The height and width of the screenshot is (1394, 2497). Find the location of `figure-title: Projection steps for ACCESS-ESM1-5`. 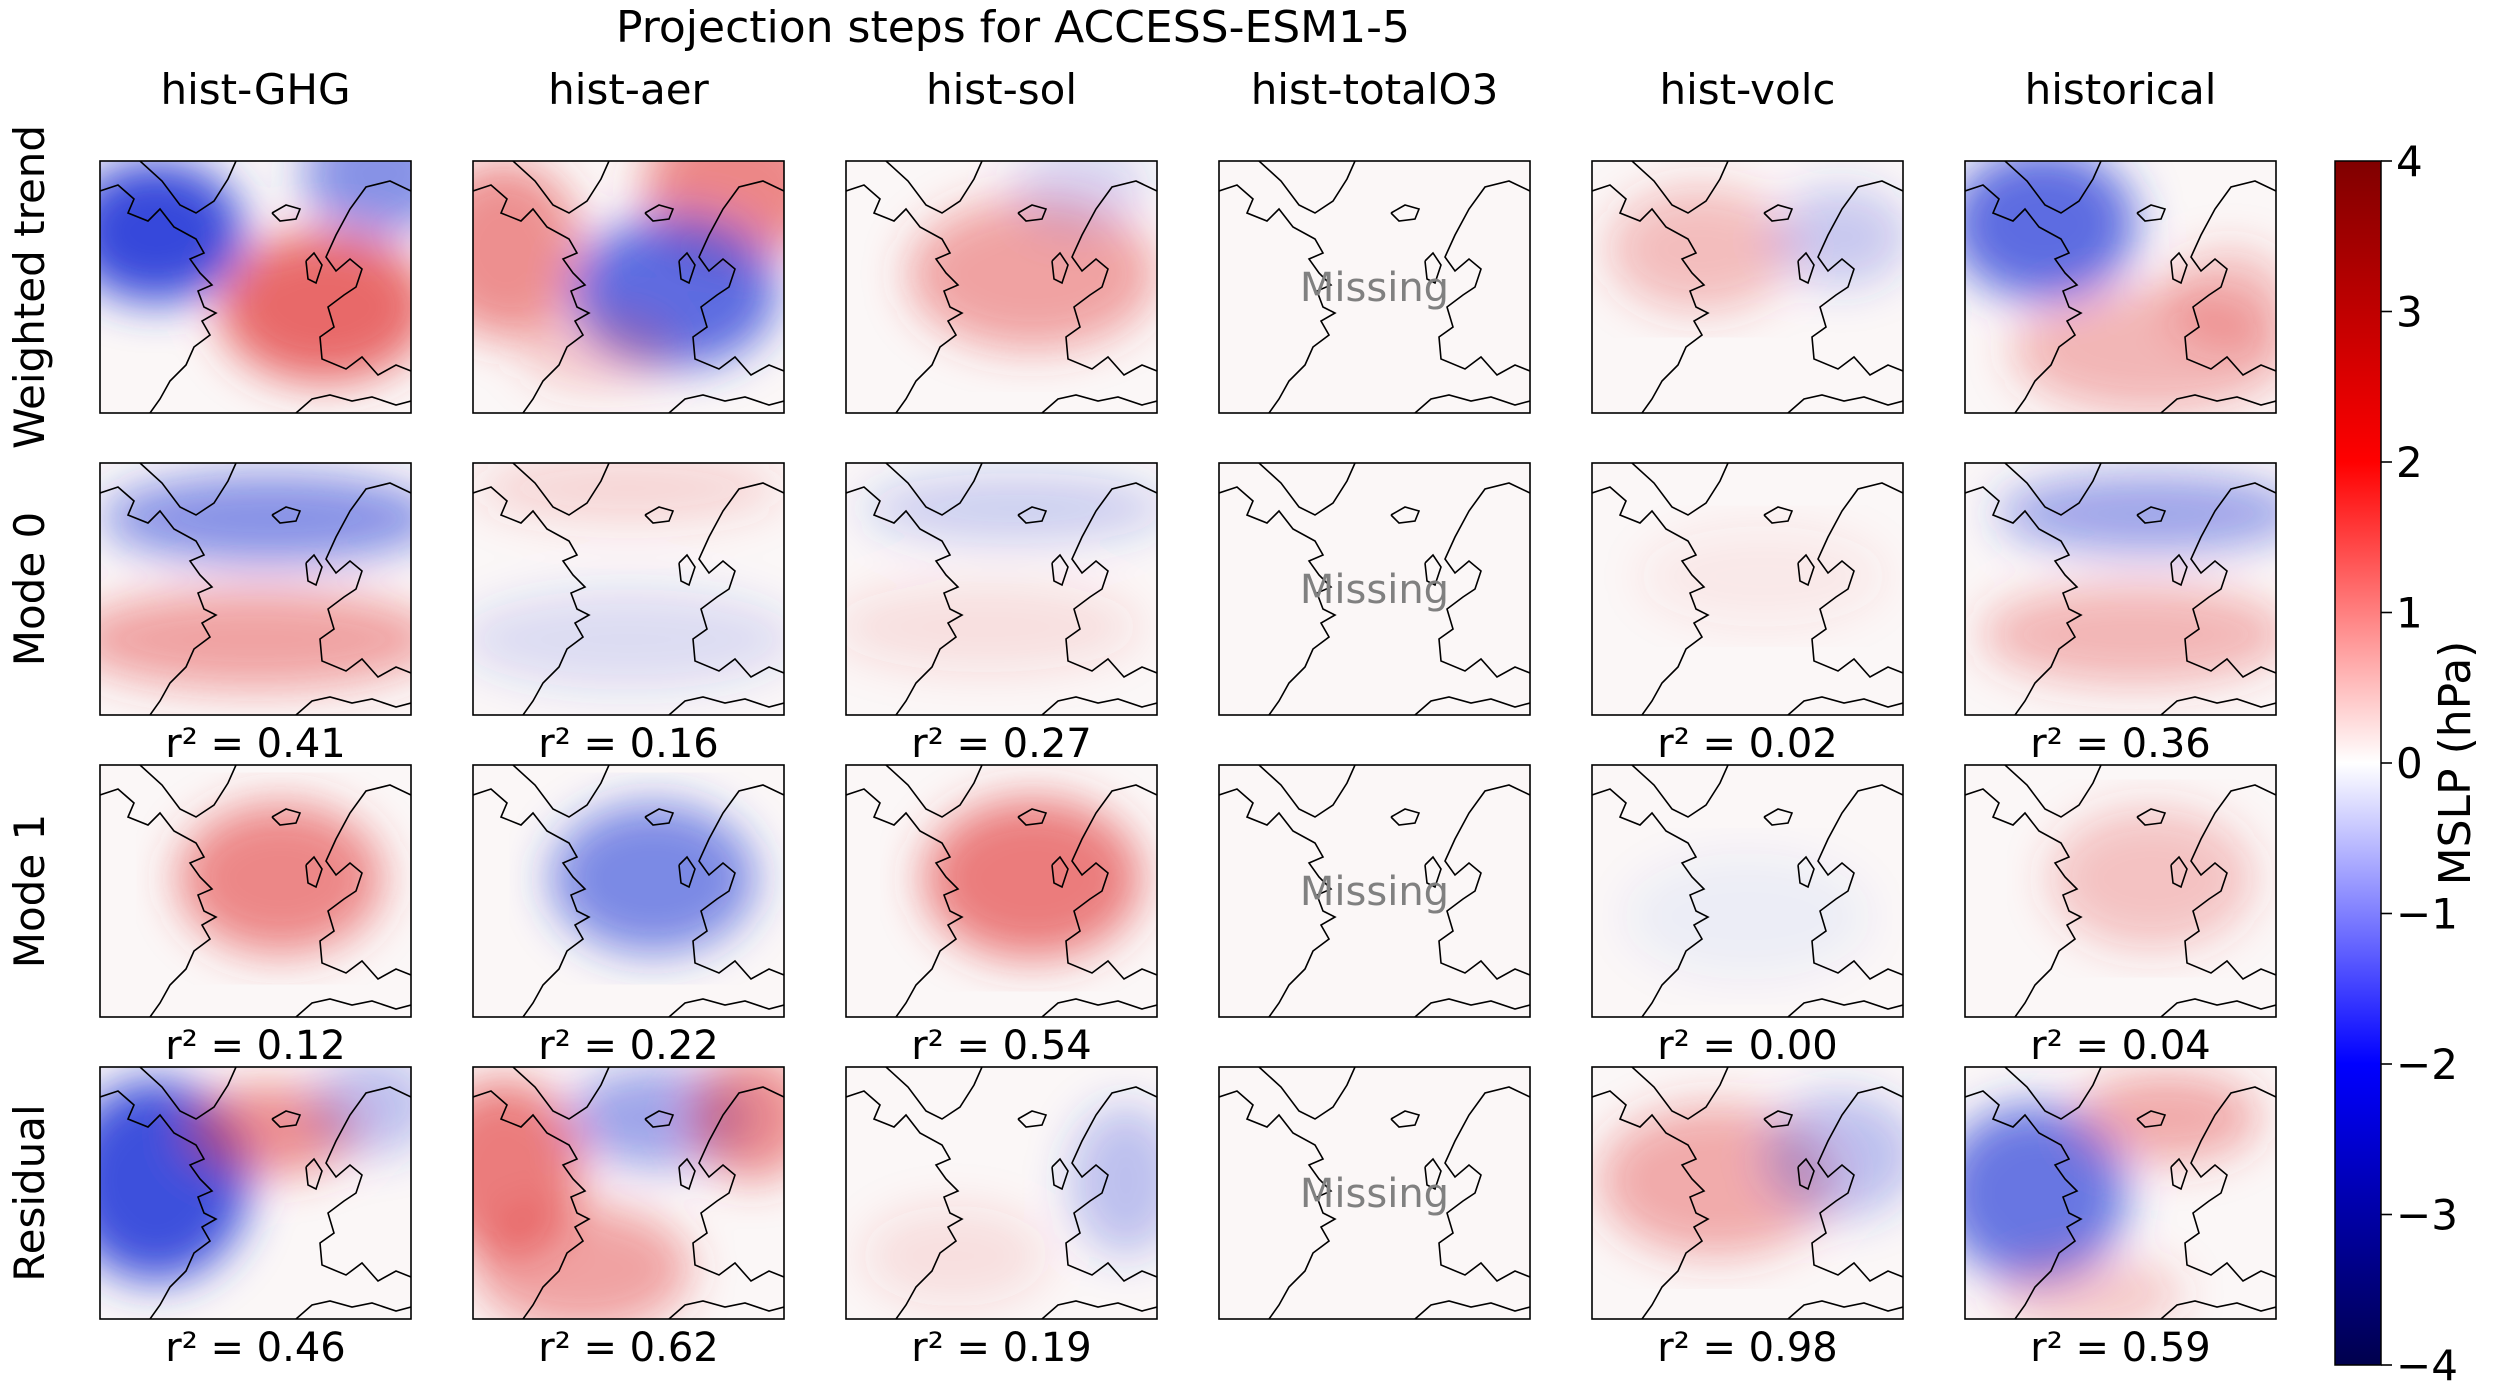

figure-title: Projection steps for ACCESS-ESM1-5 is located at coordinates (1013, 27).